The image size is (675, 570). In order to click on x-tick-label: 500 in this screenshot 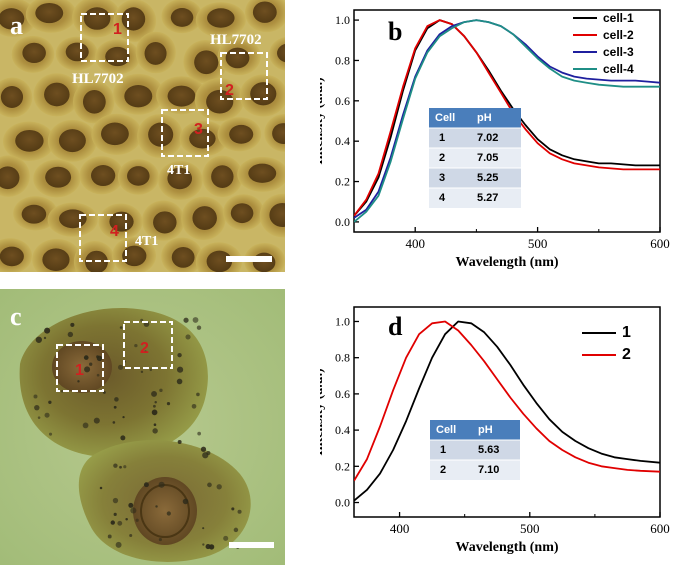, I will do `click(538, 243)`.